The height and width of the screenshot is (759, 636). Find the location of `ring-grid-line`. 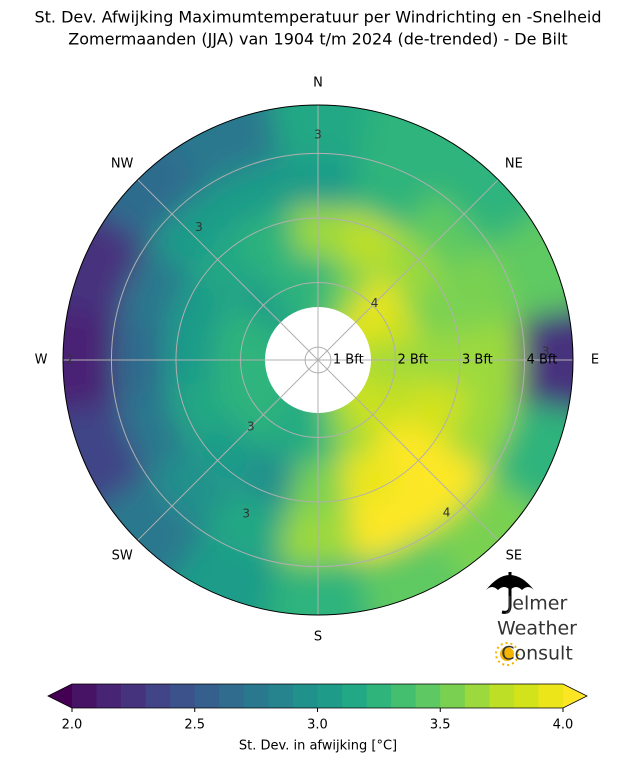

ring-grid-line is located at coordinates (318, 360).